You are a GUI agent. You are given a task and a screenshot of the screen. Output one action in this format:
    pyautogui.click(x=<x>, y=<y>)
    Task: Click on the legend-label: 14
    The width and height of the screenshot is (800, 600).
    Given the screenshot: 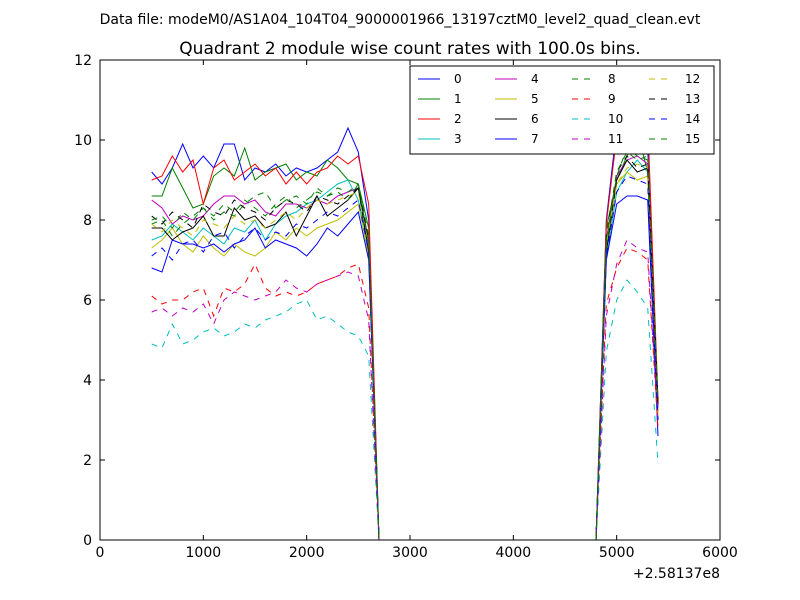 What is the action you would take?
    pyautogui.click(x=692, y=119)
    